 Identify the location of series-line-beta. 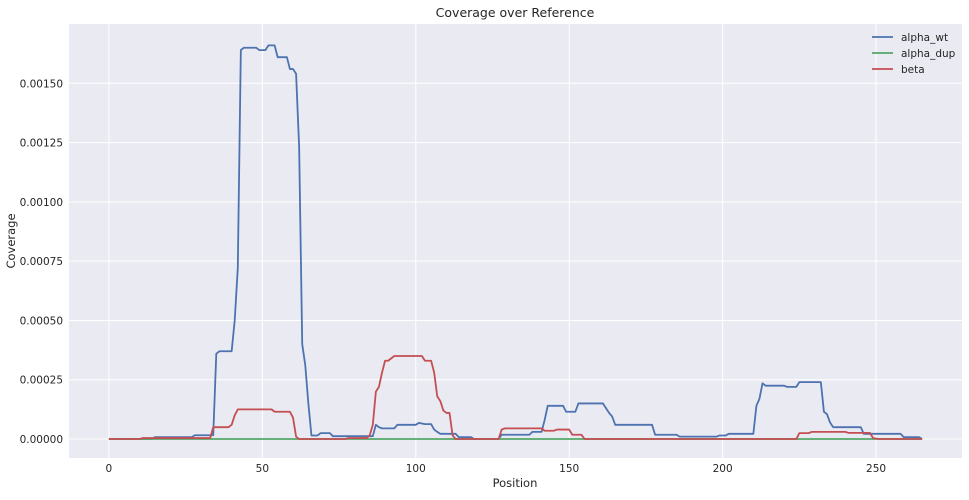
(515, 397).